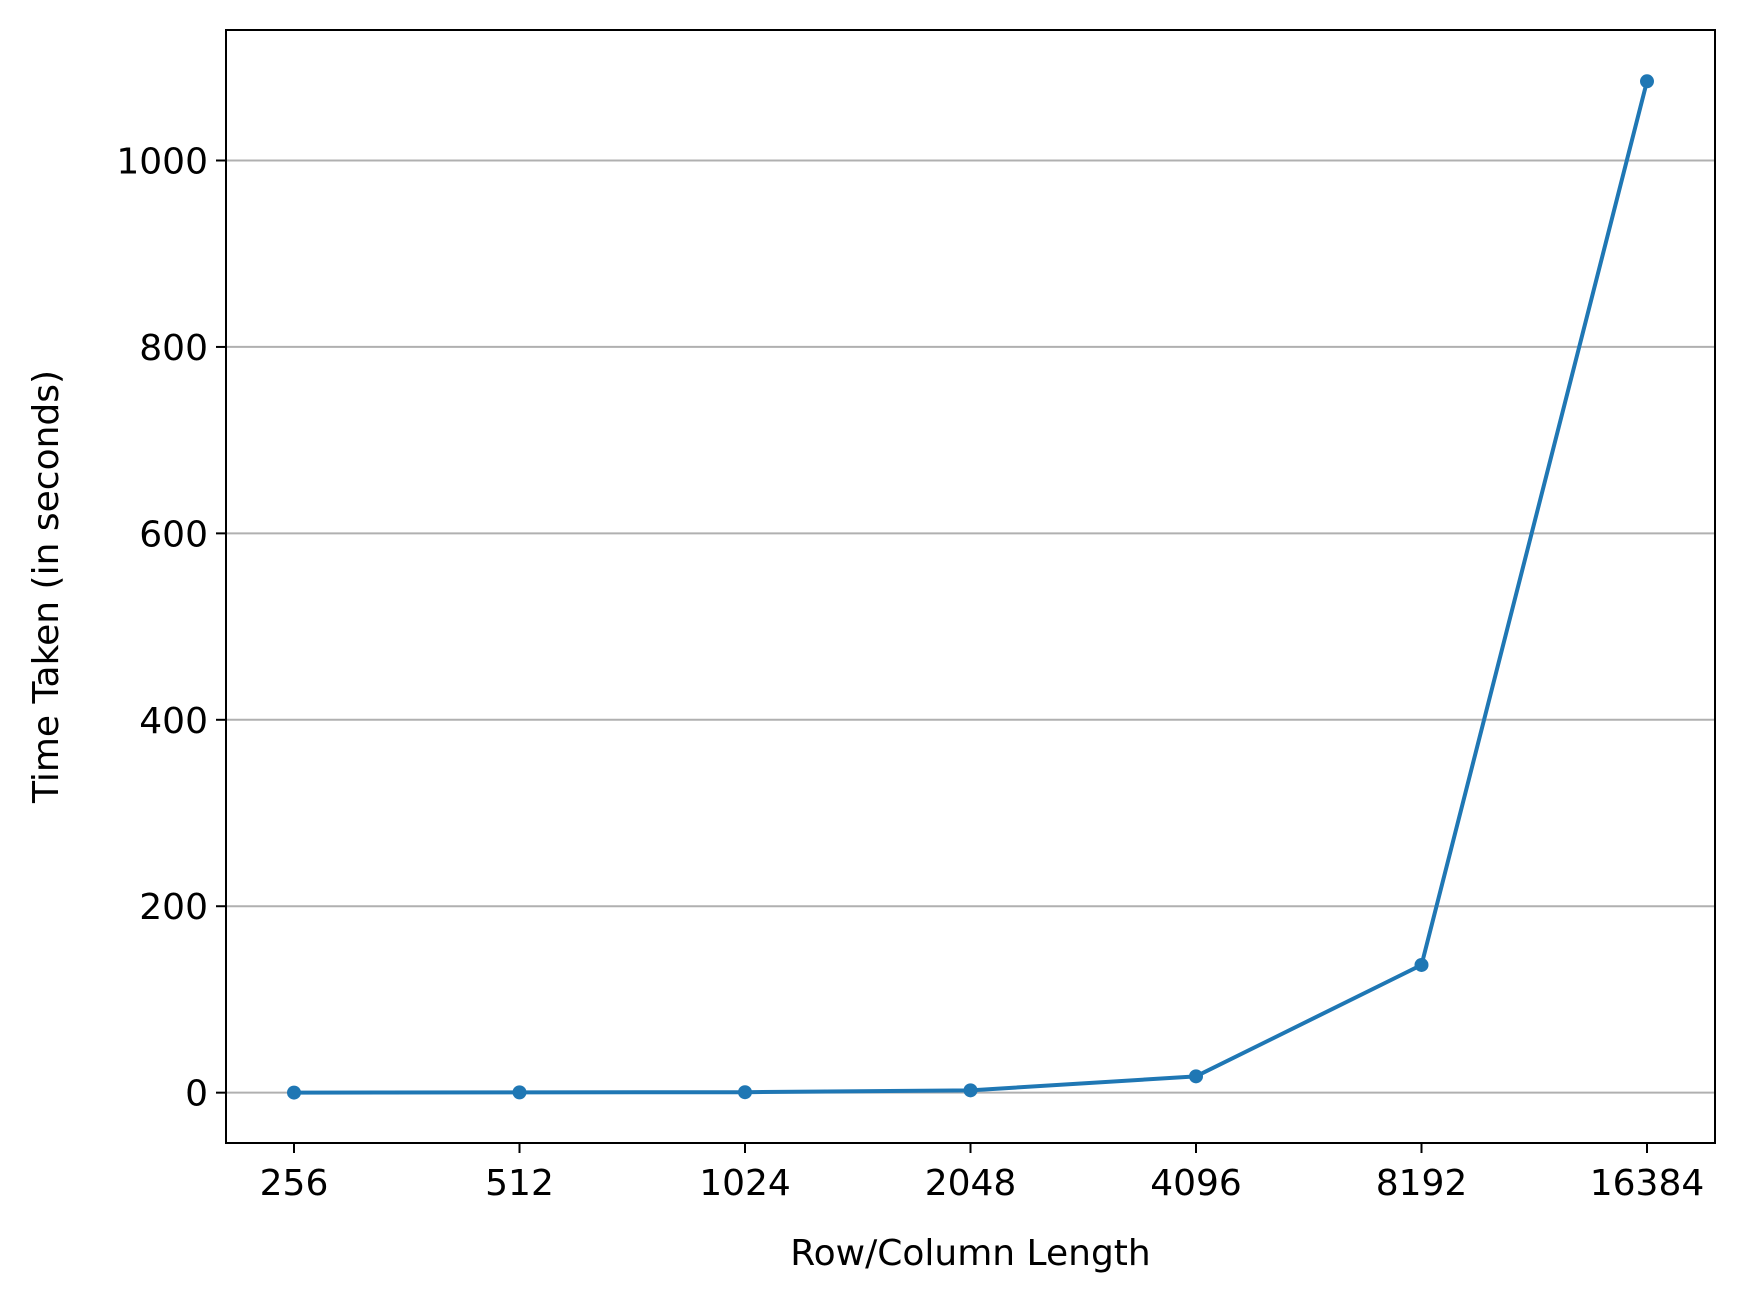 This screenshot has width=1741, height=1302. Describe the element at coordinates (173, 907) in the screenshot. I see `y-tick-label: 200` at that location.